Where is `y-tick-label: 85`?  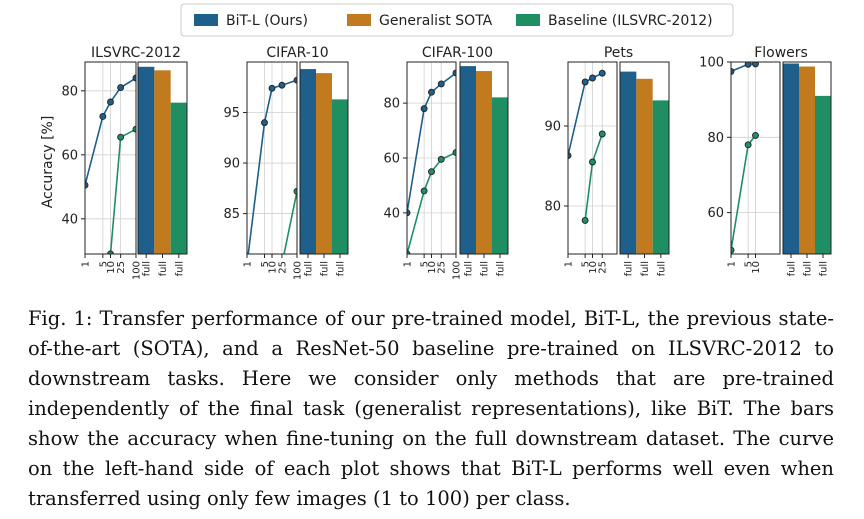
y-tick-label: 85 is located at coordinates (231, 214).